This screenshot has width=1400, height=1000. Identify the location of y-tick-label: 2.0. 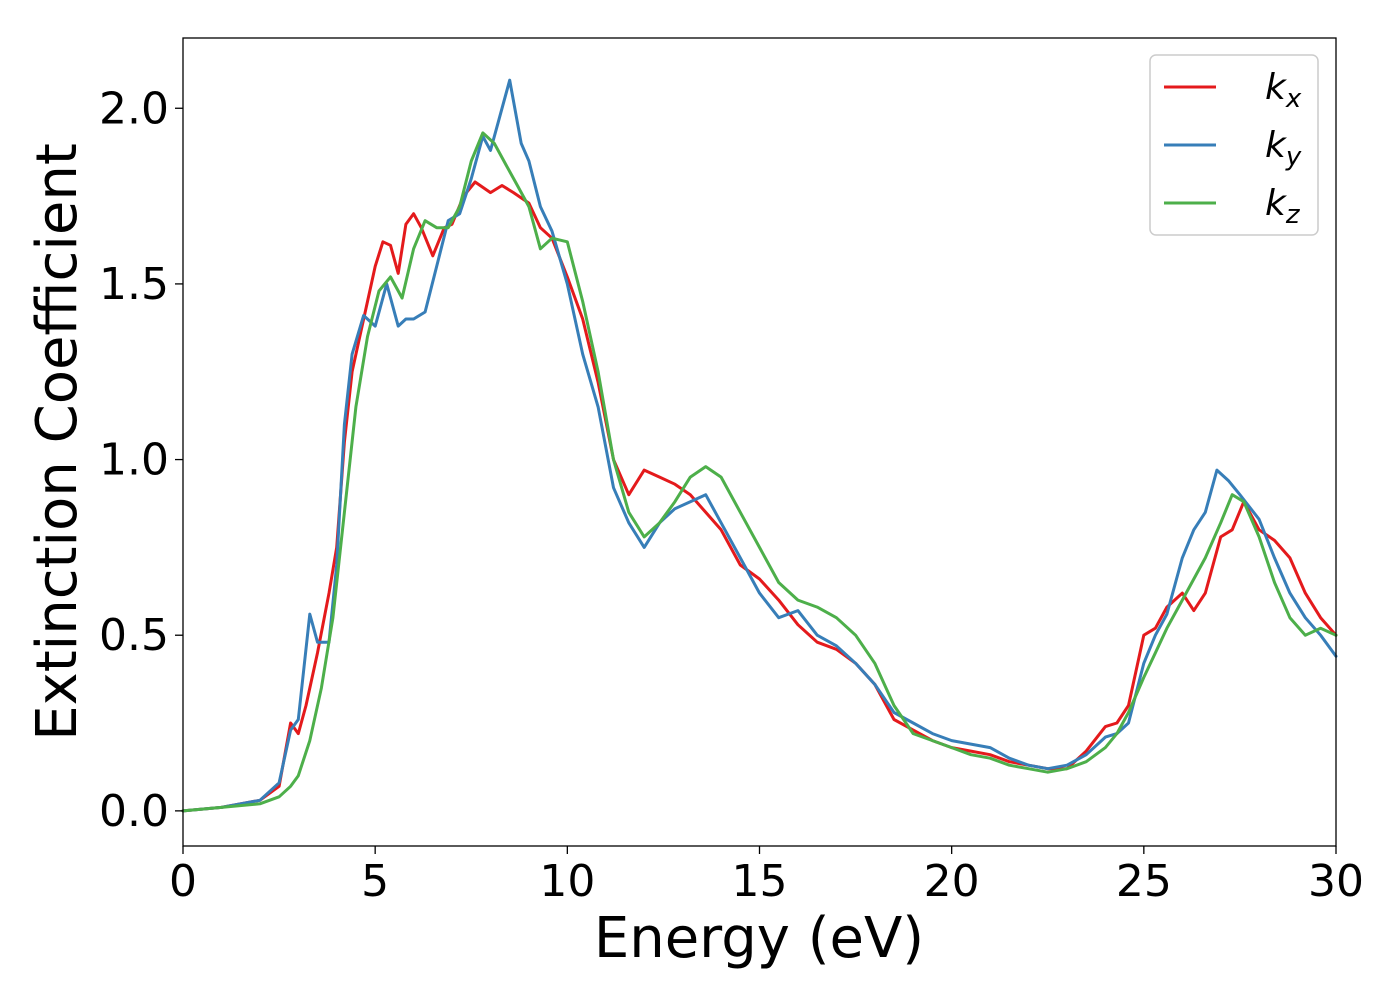
(134, 108).